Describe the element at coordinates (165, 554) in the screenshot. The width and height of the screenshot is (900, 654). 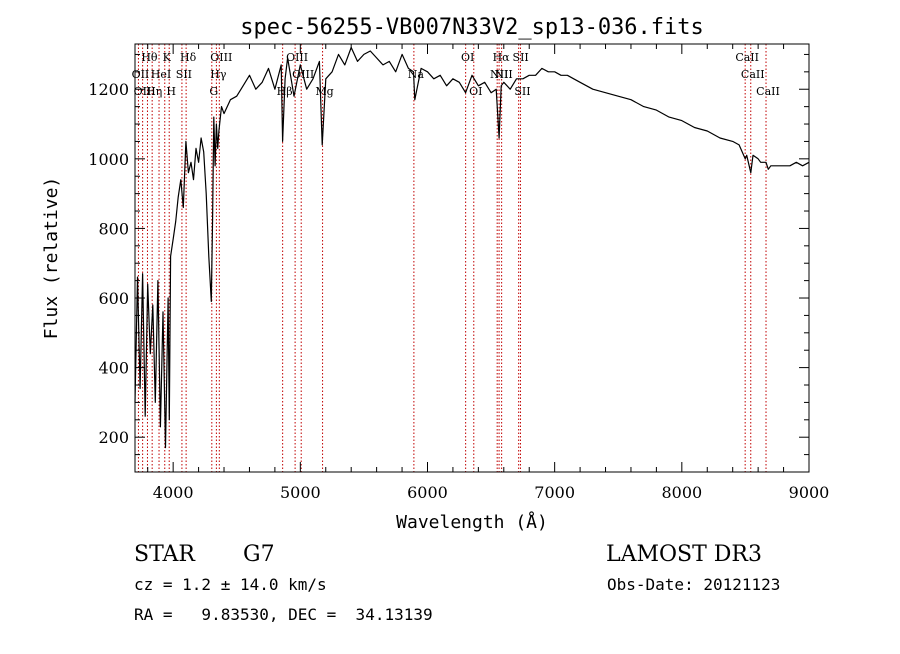
I see `object-class: STAR` at that location.